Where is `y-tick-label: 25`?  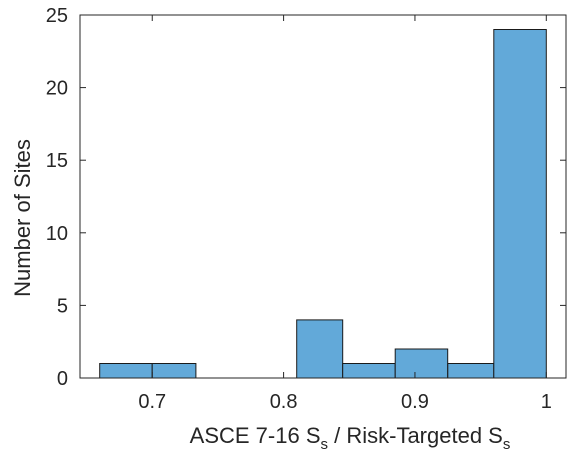
y-tick-label: 25 is located at coordinates (57, 16).